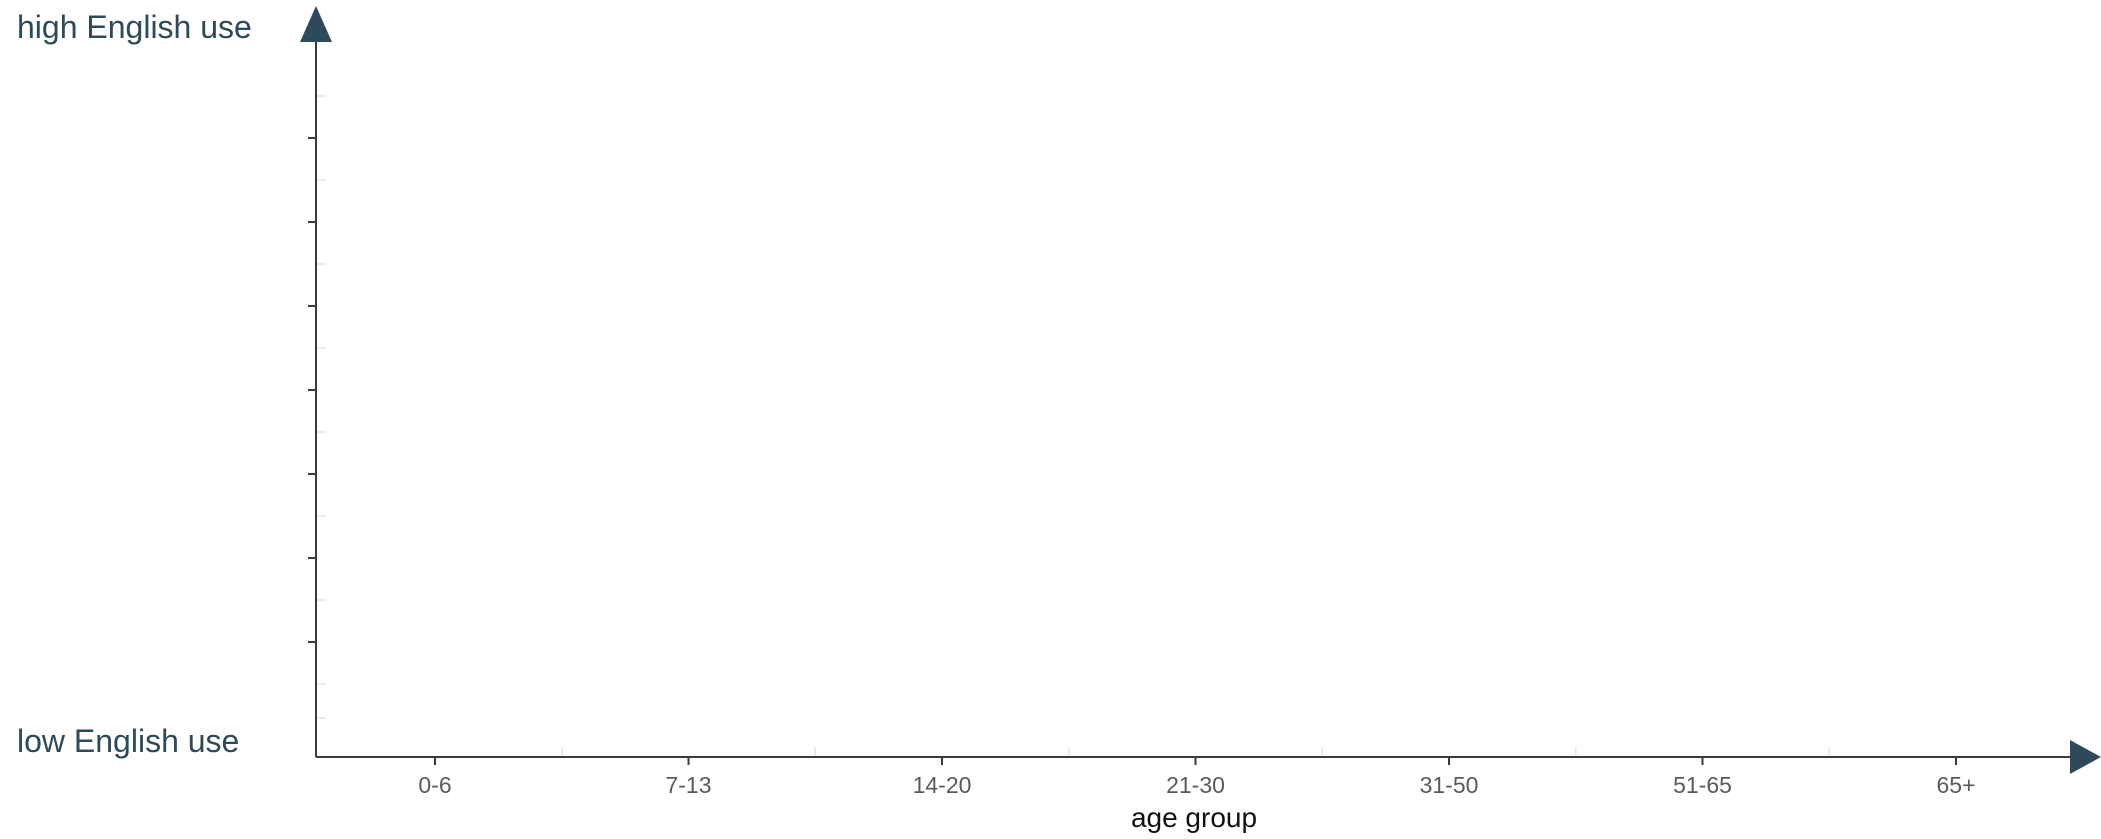 Image resolution: width=2101 pixels, height=839 pixels. Describe the element at coordinates (434, 785) in the screenshot. I see `x-tick-label: 0-6` at that location.